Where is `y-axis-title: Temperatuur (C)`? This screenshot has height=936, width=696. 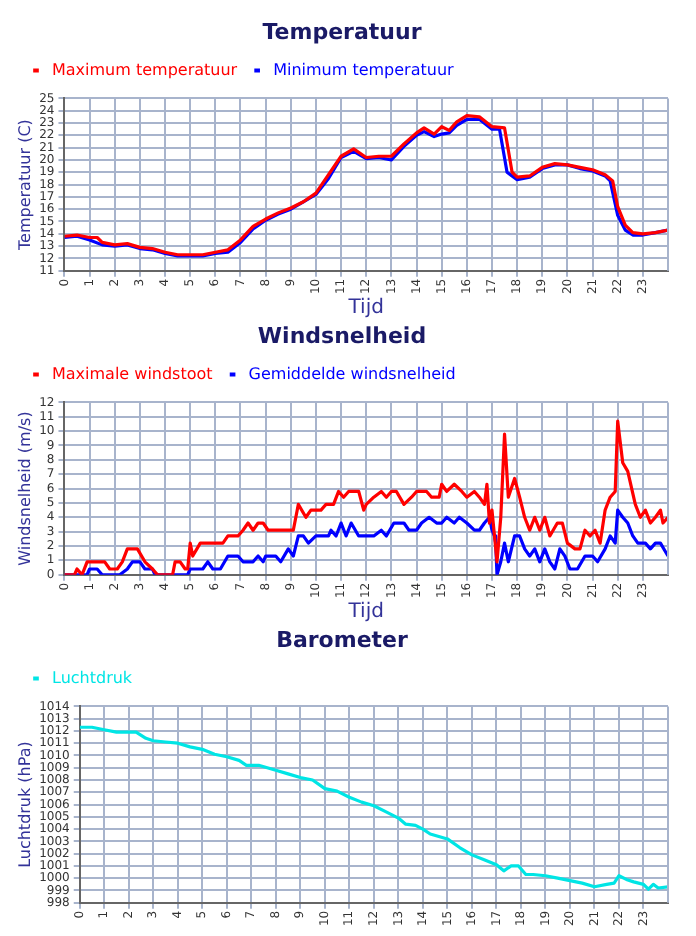
y-axis-title: Temperatuur (C) is located at coordinates (24, 185).